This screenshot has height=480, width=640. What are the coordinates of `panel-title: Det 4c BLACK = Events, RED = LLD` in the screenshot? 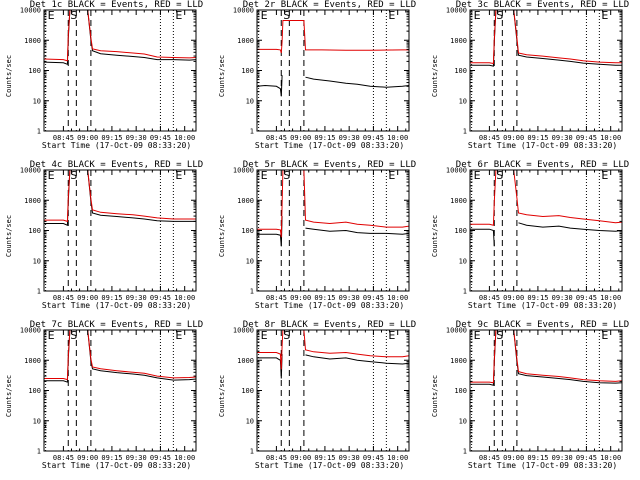 It's located at (116, 165).